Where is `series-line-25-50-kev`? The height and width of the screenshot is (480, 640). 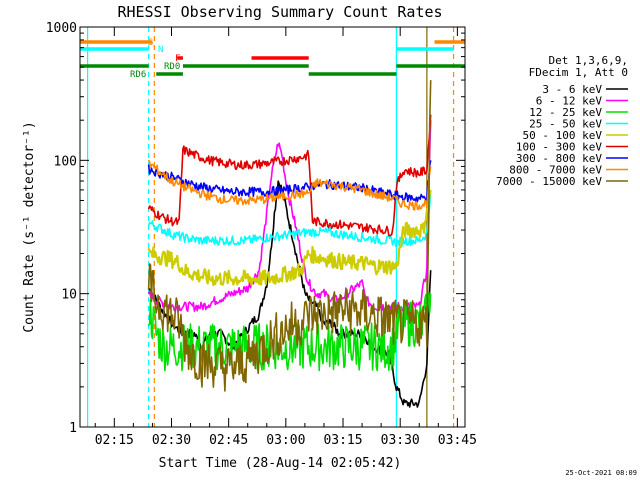
series-line-25-50-kev is located at coordinates (289, 218).